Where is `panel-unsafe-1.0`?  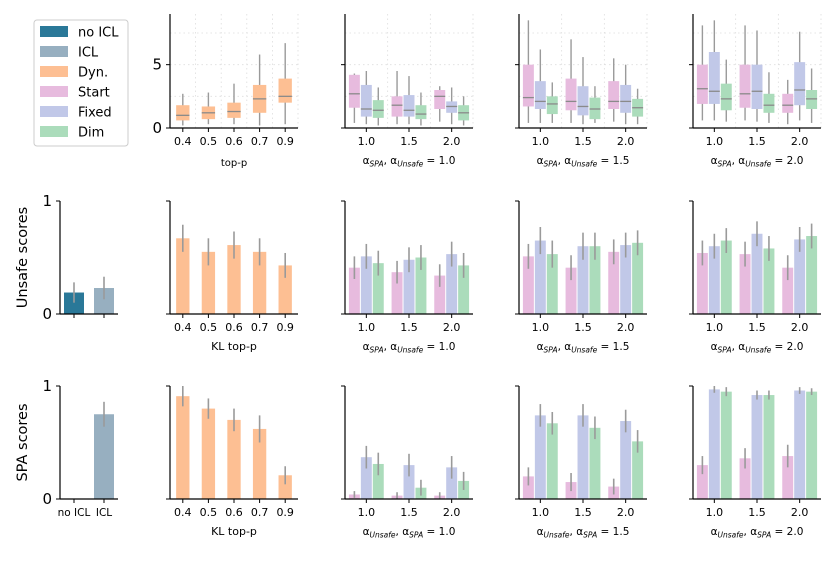 panel-unsafe-1.0 is located at coordinates (407, 259).